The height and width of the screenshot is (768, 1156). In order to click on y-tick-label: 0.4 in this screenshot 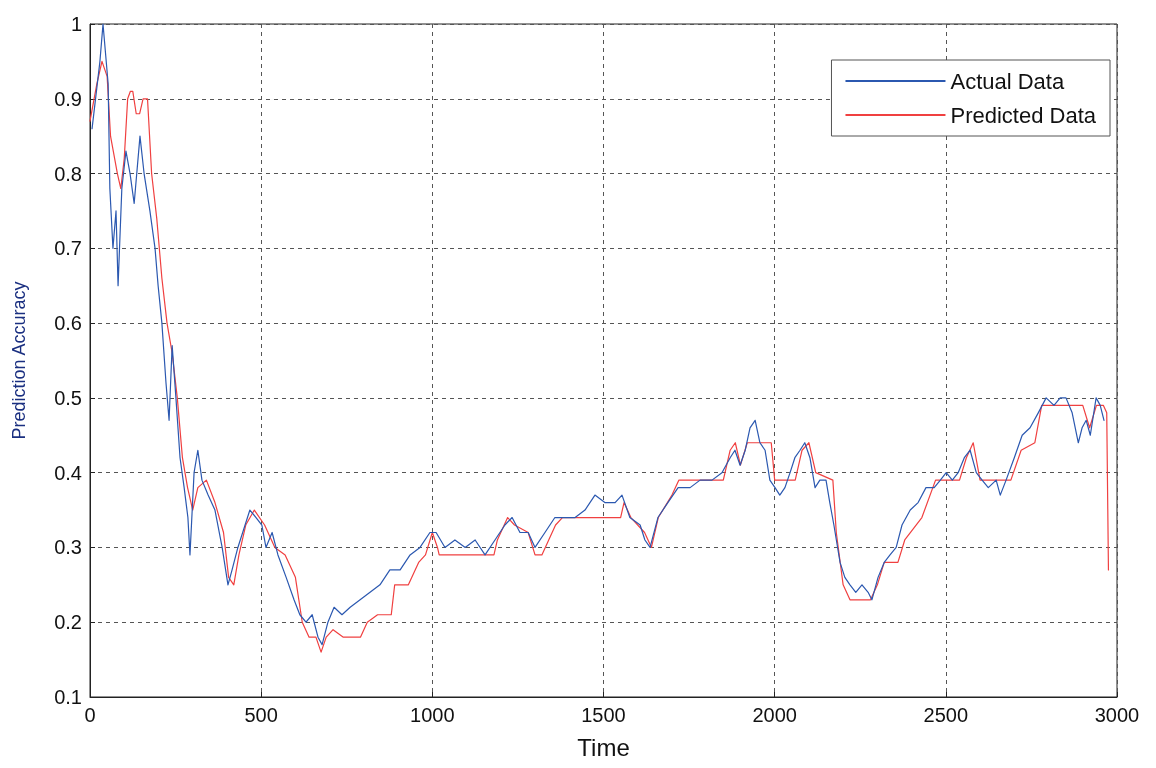, I will do `click(68, 472)`.